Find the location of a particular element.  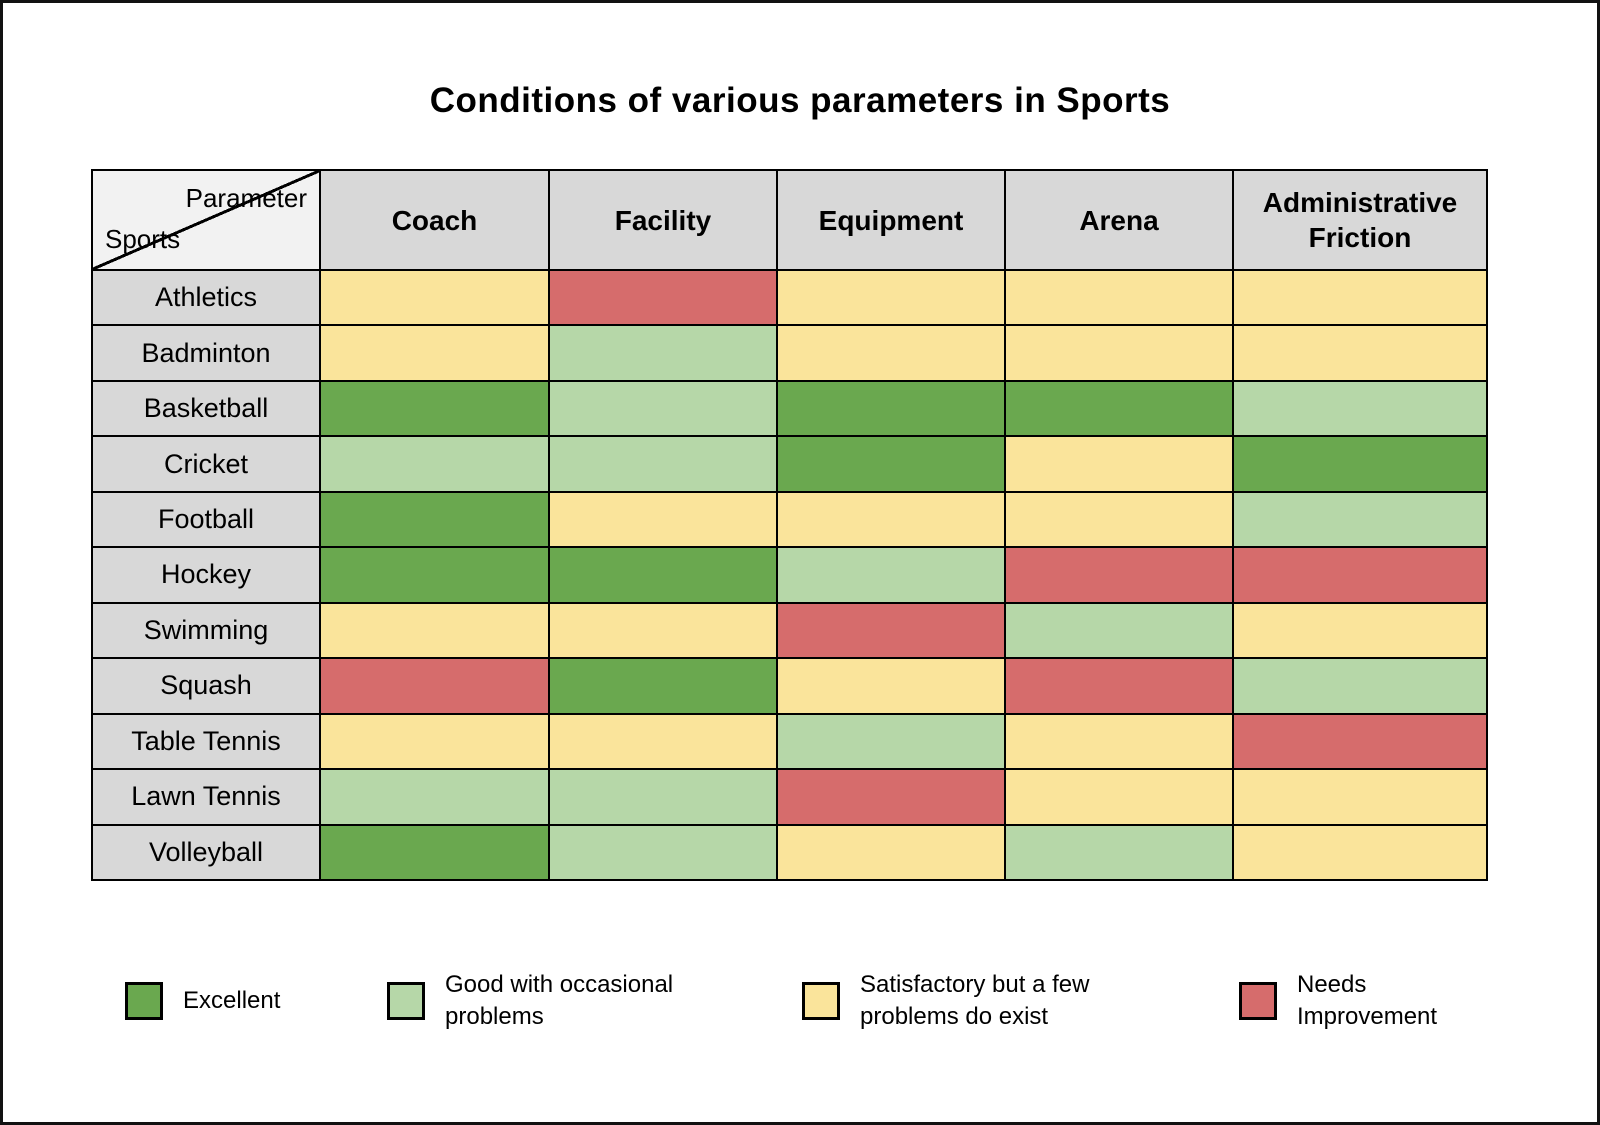

sport-label-basketball: Basketball is located at coordinates (206, 408).